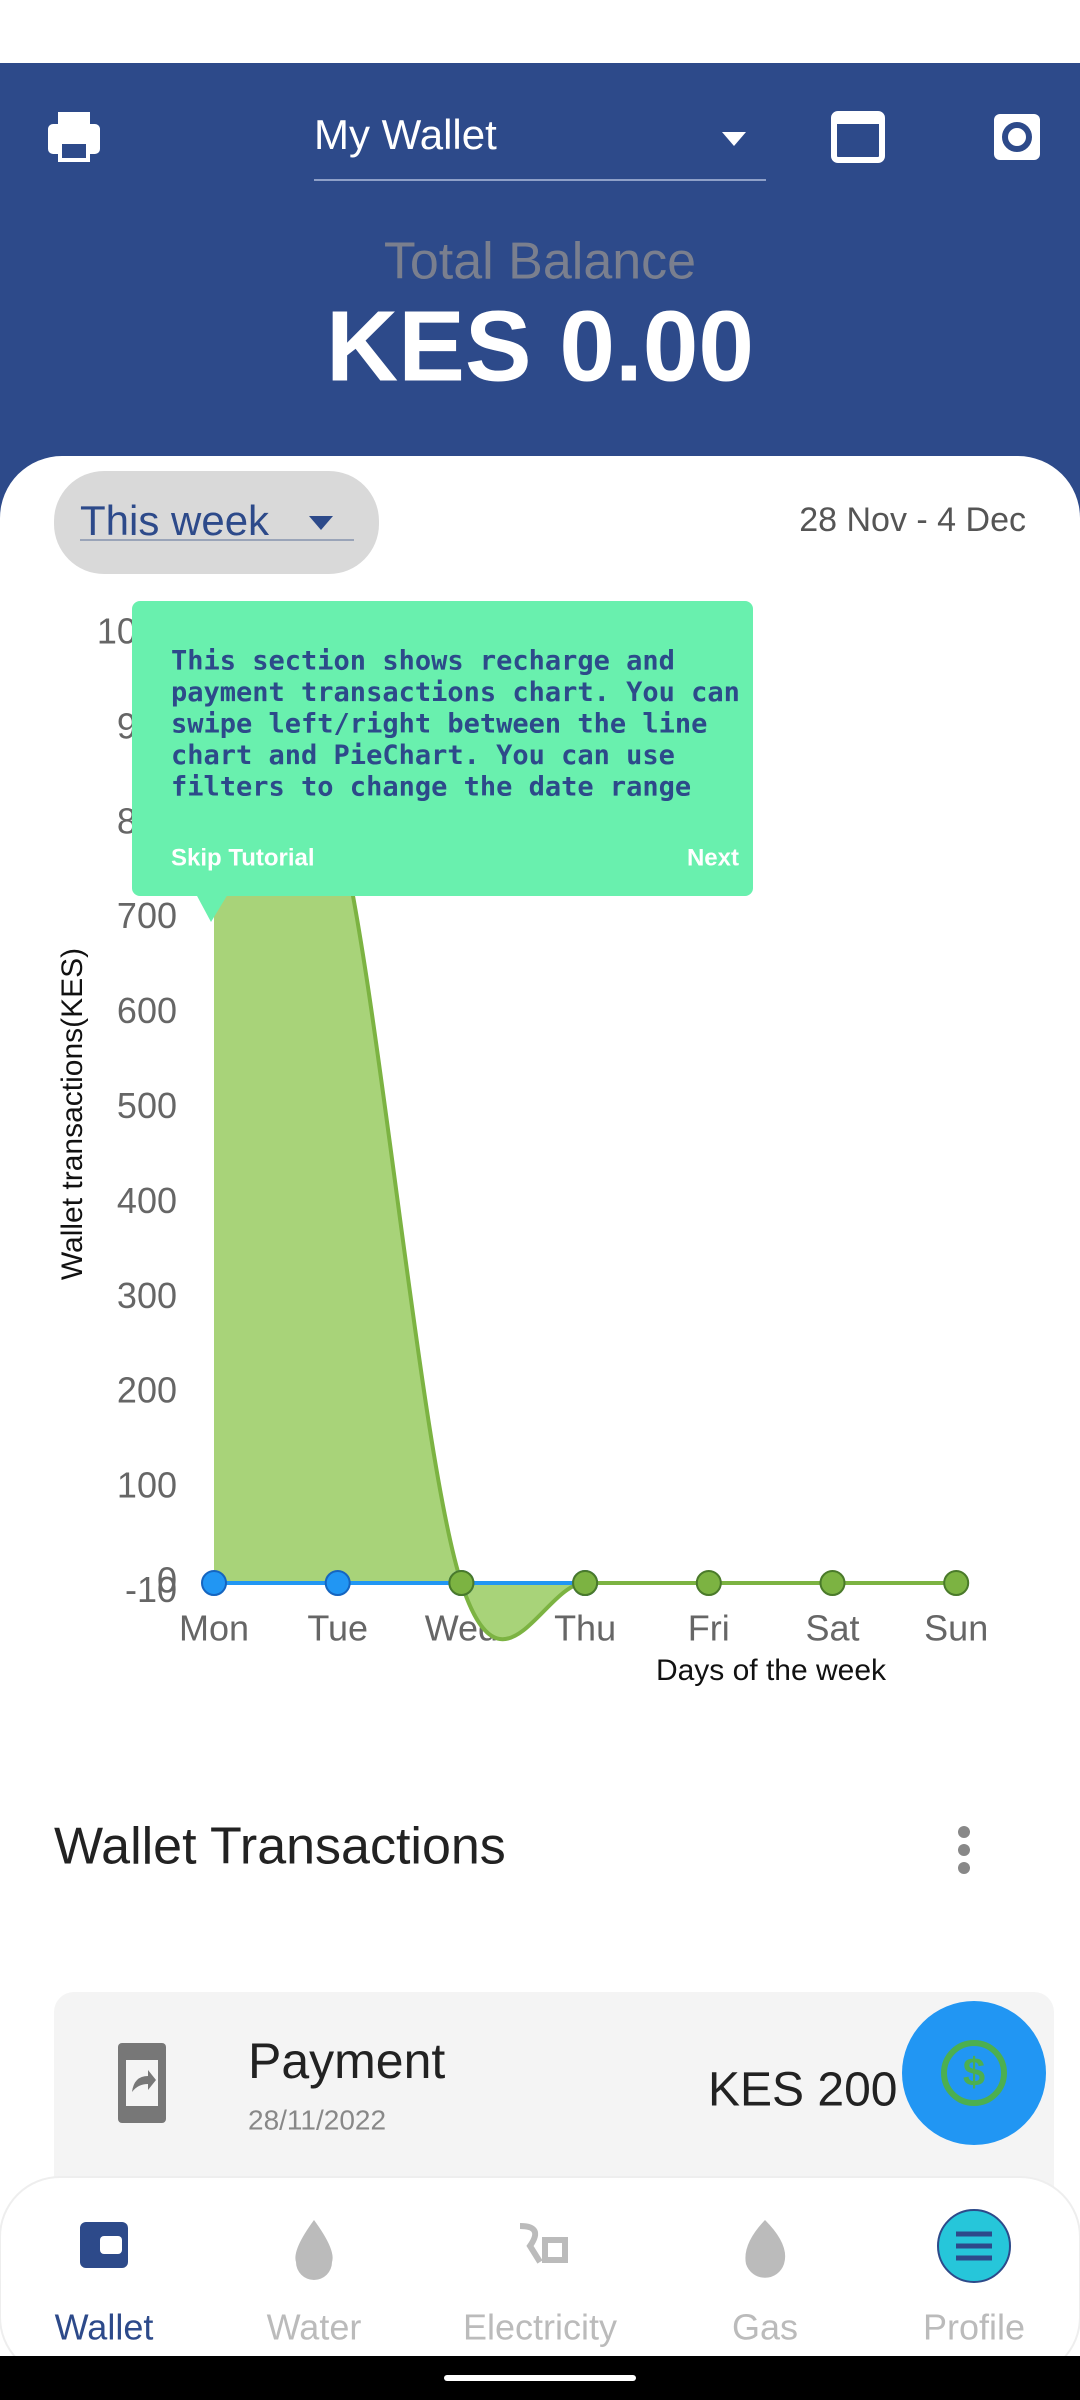 This screenshot has width=1080, height=2400. I want to click on fab-bg, so click(974, 2073).